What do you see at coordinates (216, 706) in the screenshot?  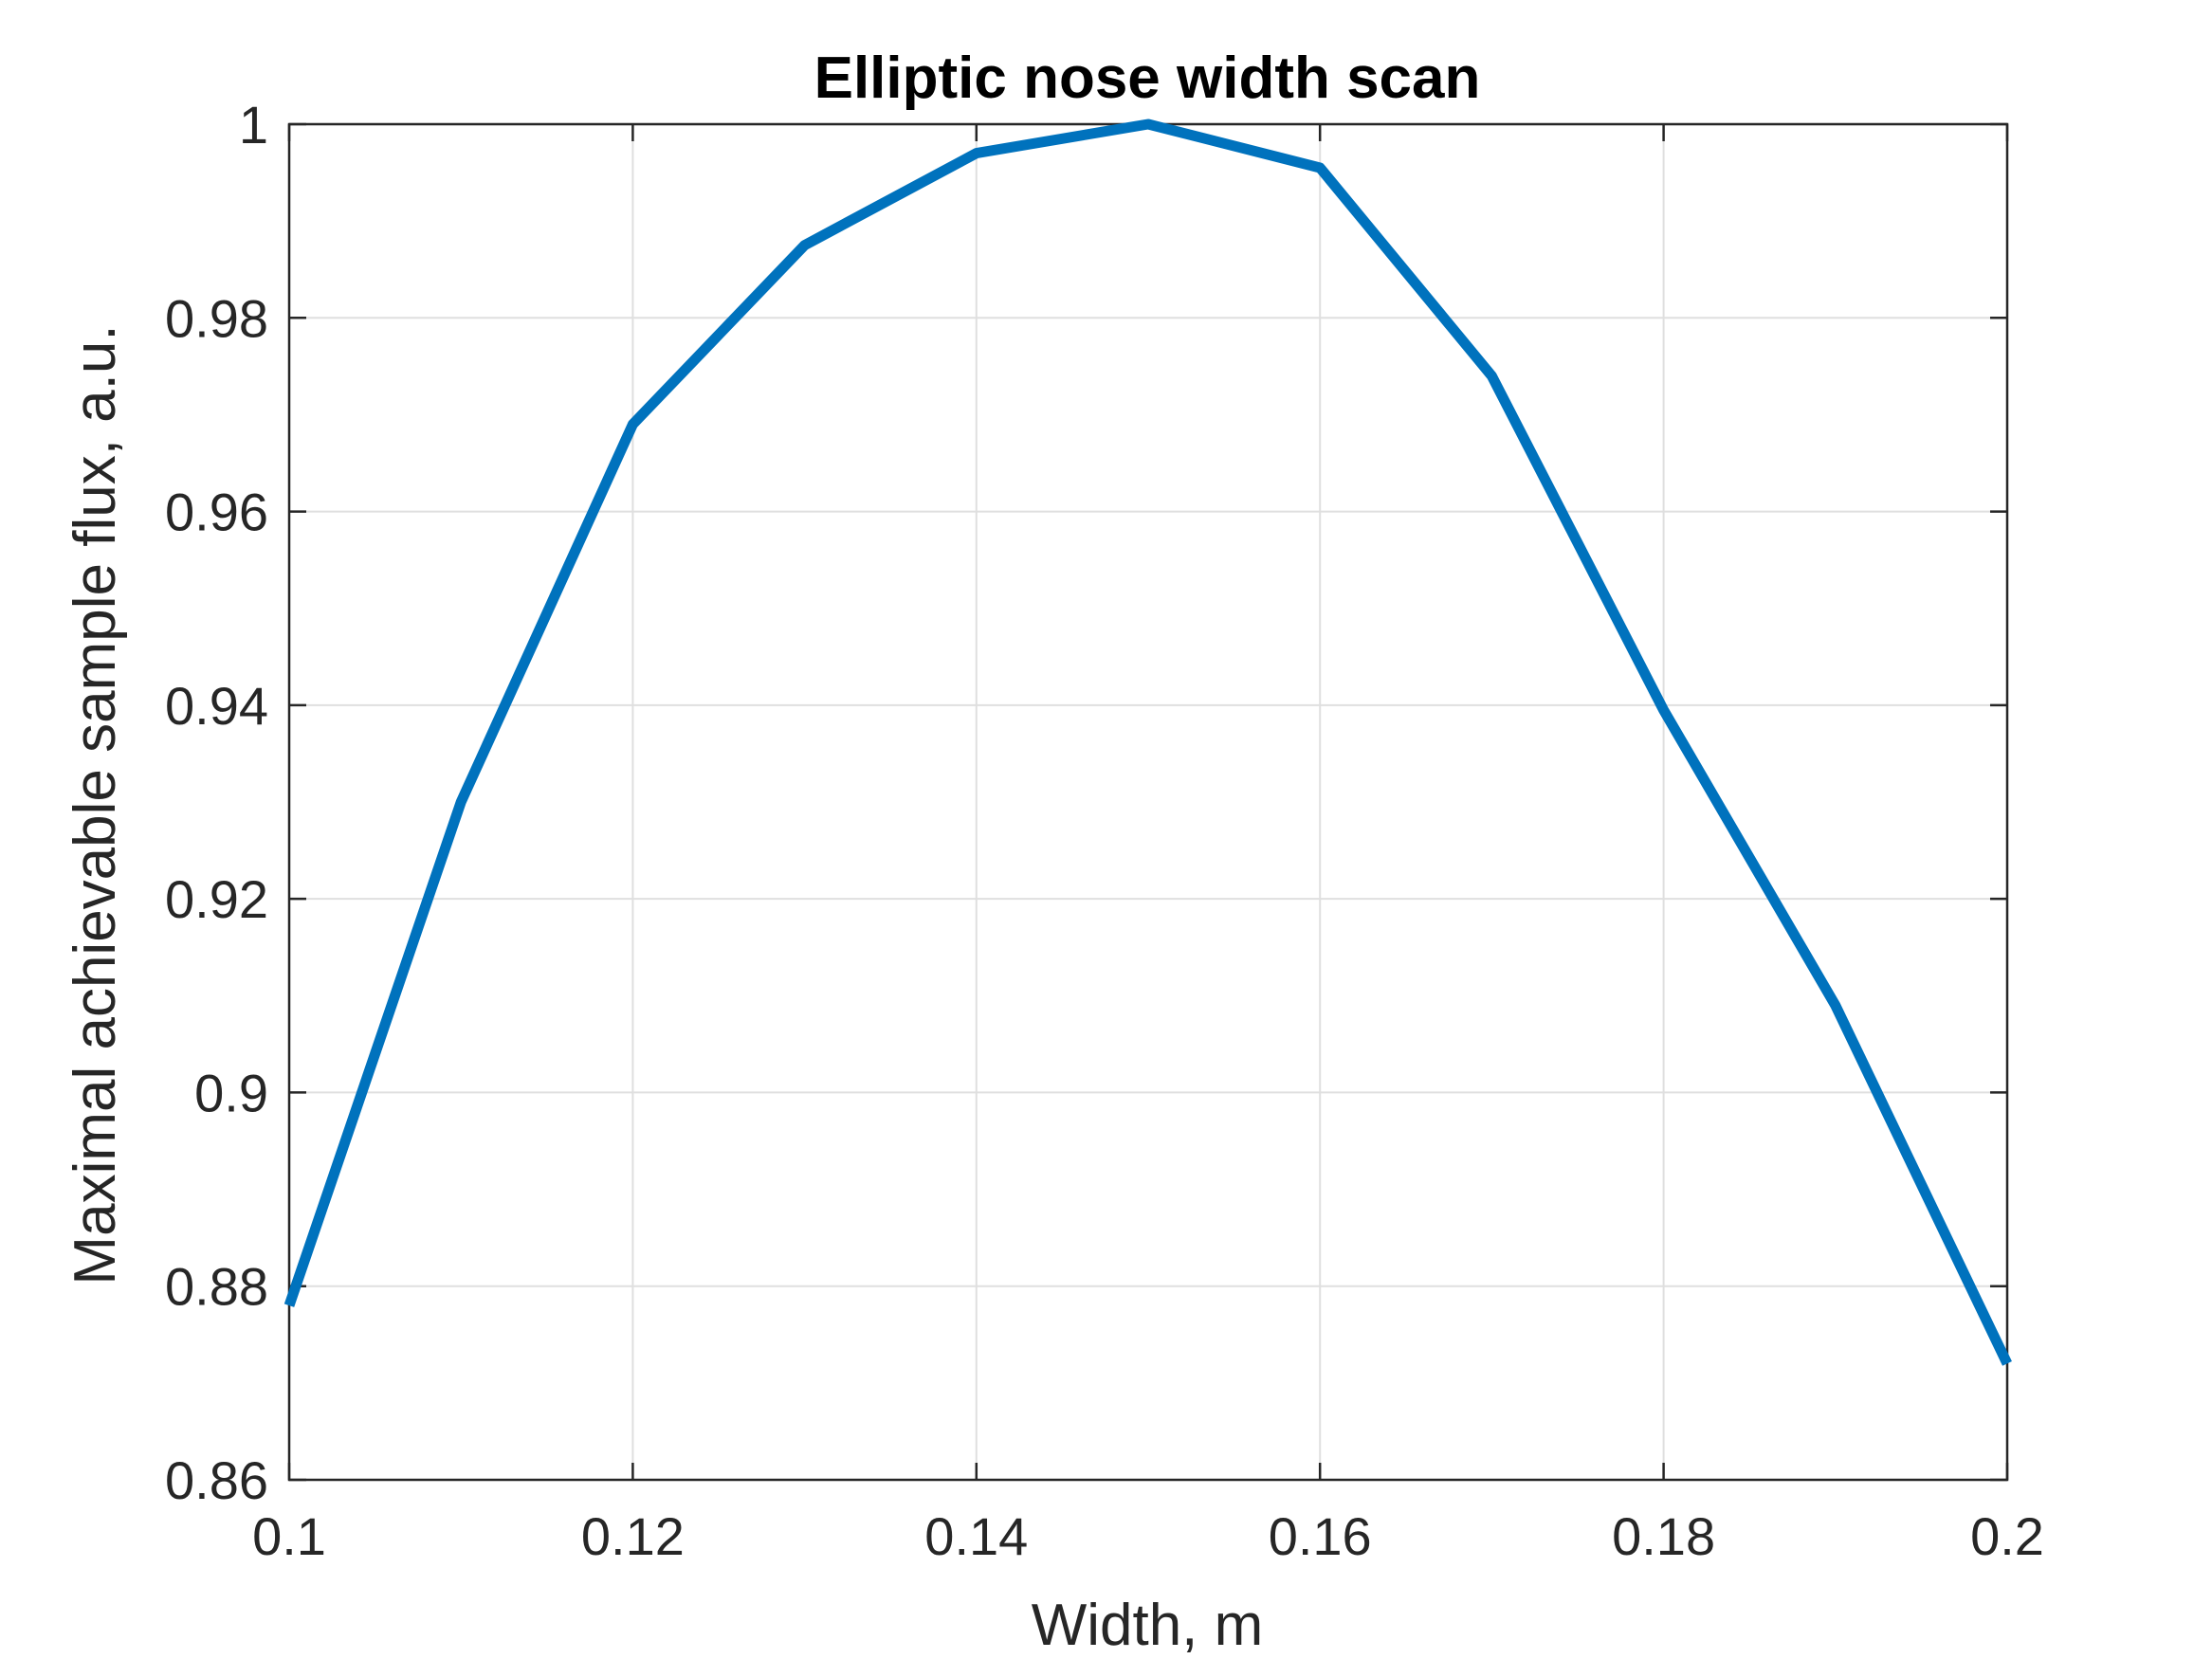 I see `y-tick-label: 0.94` at bounding box center [216, 706].